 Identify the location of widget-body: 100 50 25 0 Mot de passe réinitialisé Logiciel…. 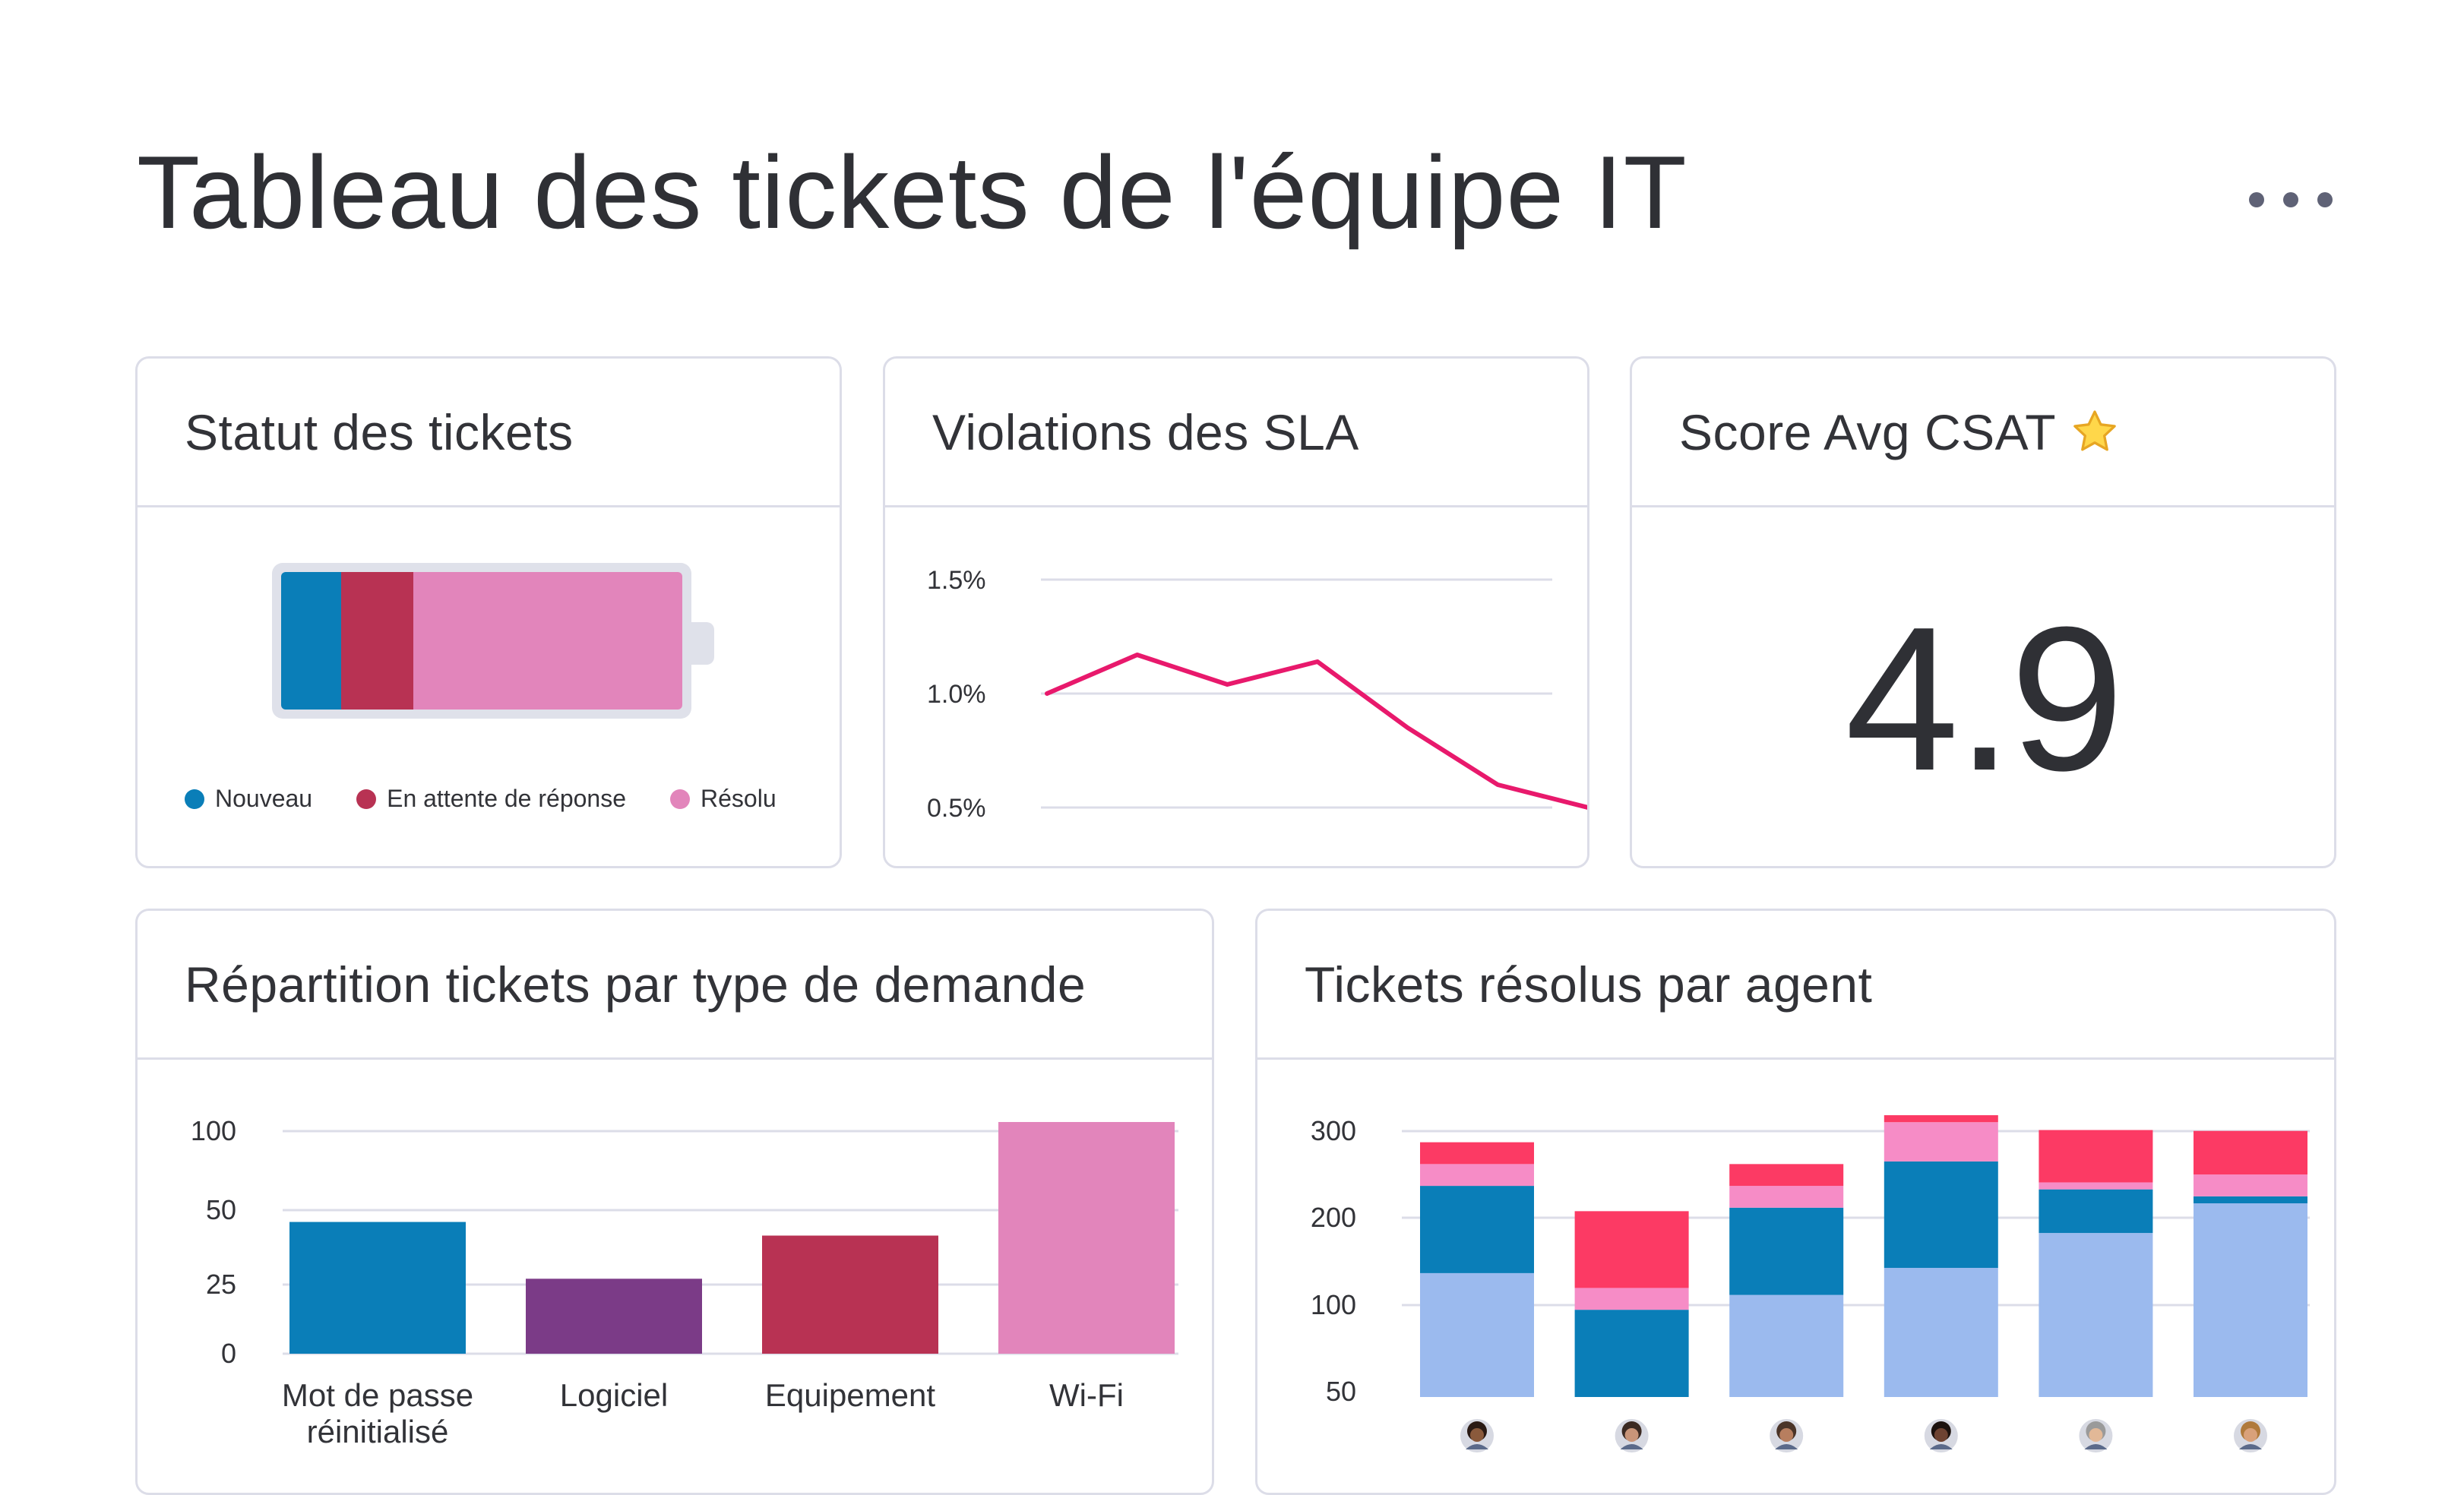
(675, 1276).